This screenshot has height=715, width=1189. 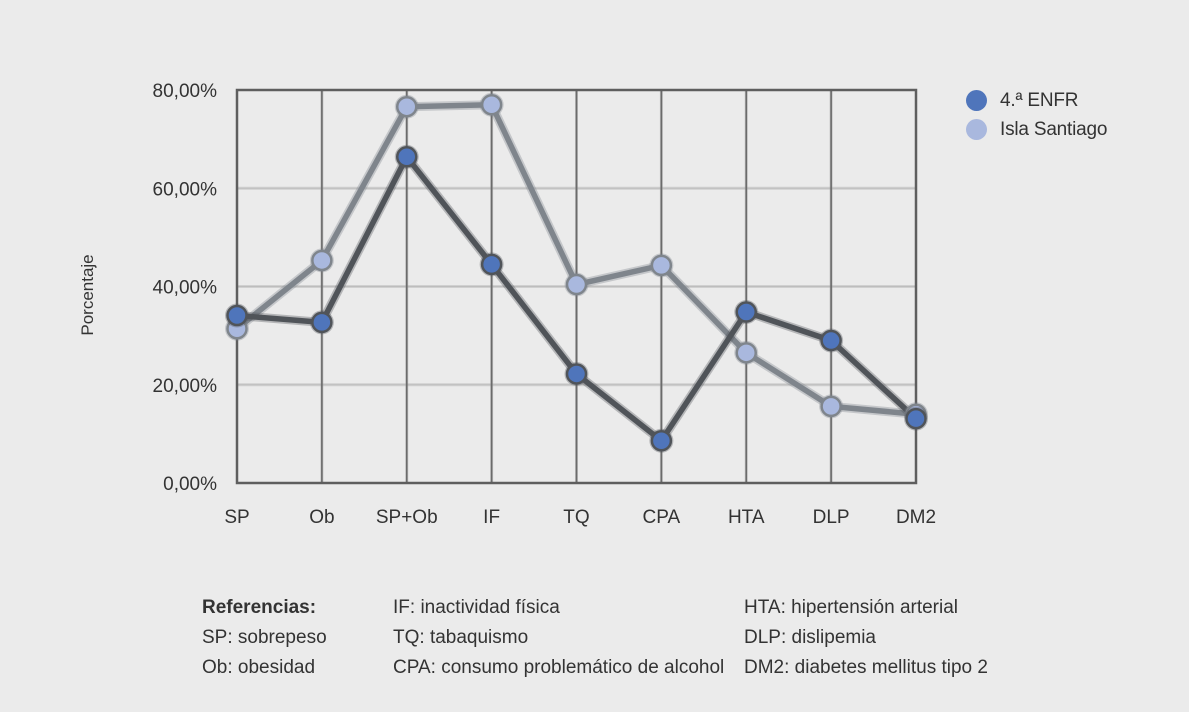 I want to click on x-tick-label: DM2, so click(x=916, y=517).